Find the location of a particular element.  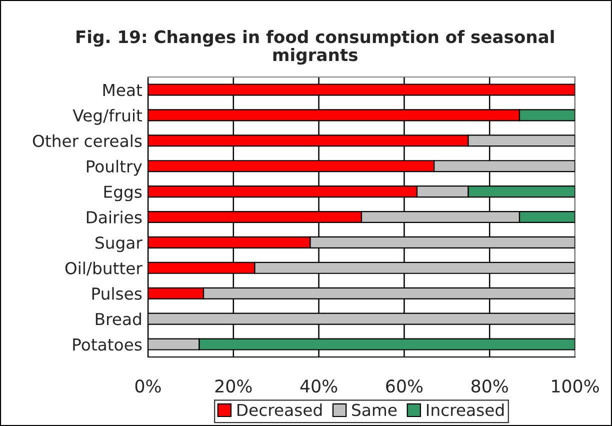

y-tick-label: Other cereals is located at coordinates (87, 141).